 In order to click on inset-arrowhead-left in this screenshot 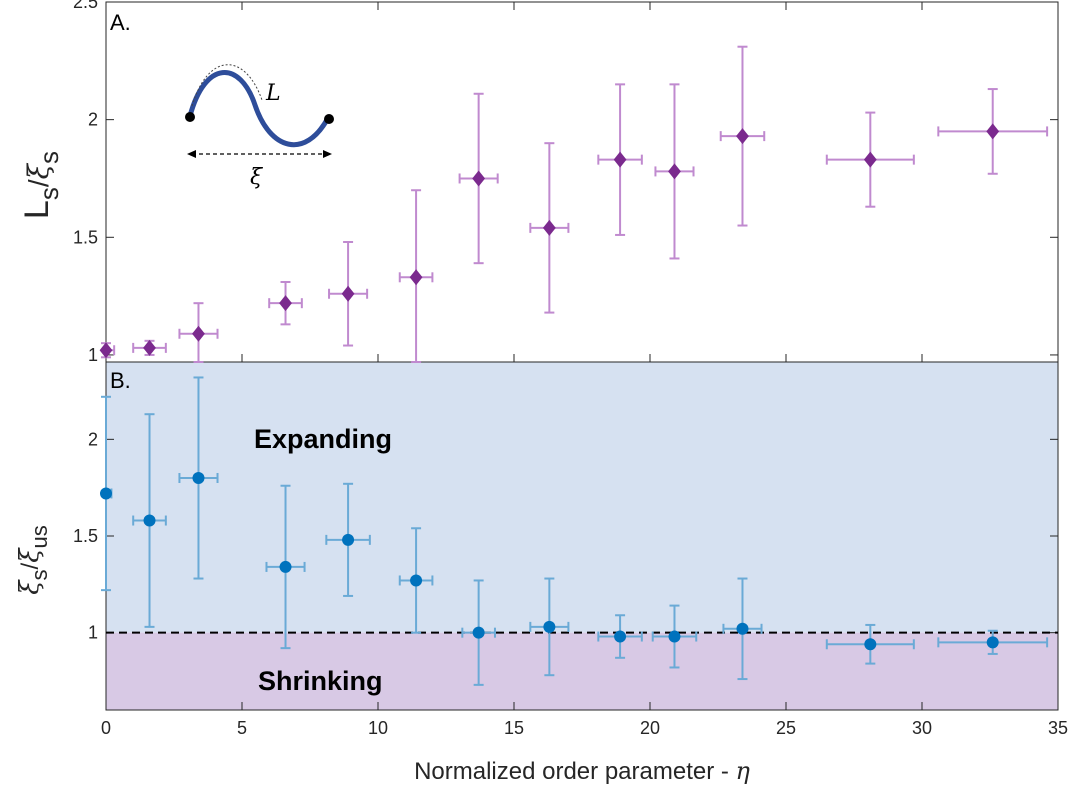, I will do `click(191, 154)`.